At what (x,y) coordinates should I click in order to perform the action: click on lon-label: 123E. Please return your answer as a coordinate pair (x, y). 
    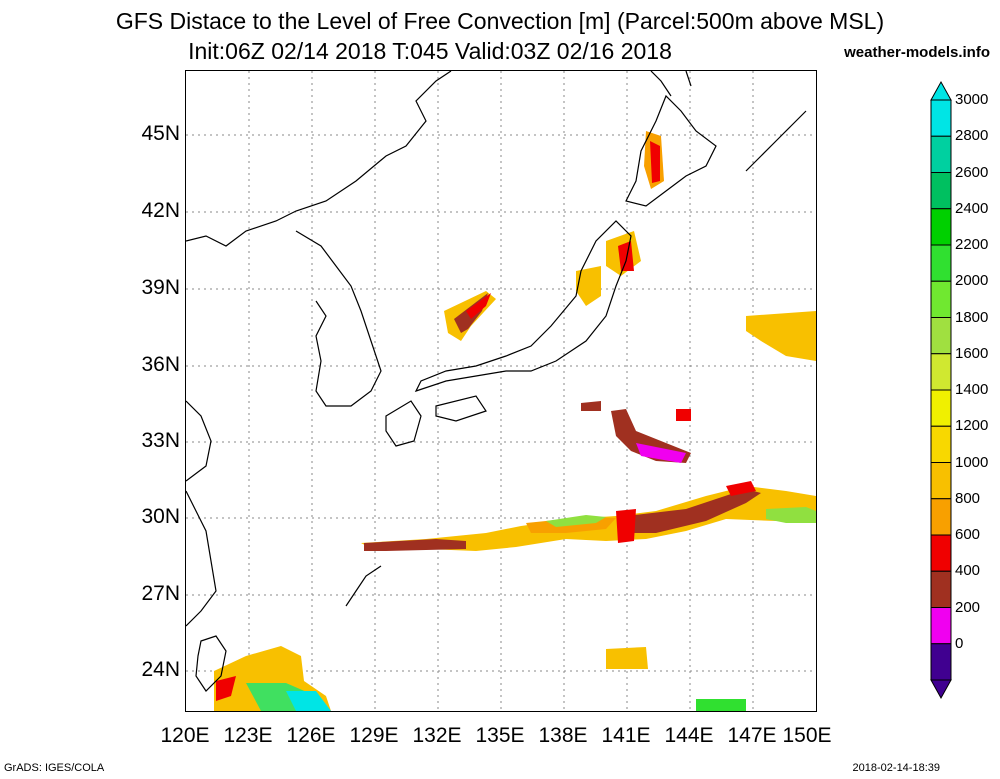
    Looking at the image, I should click on (248, 735).